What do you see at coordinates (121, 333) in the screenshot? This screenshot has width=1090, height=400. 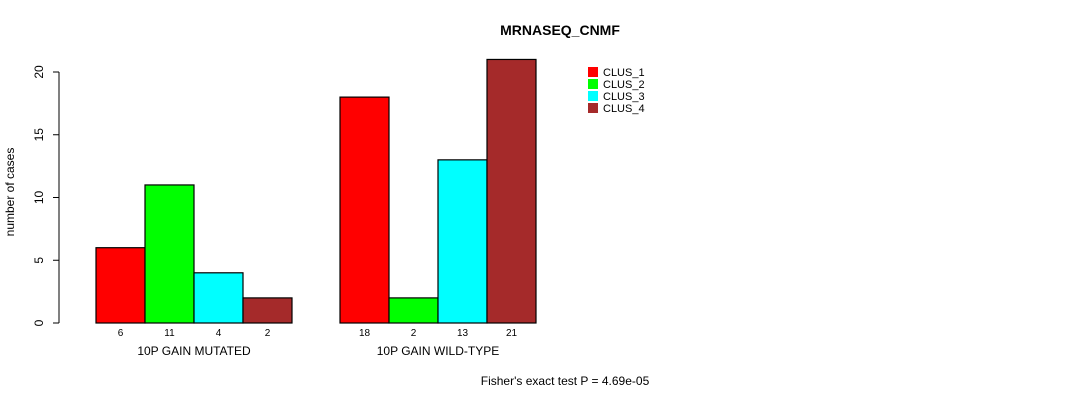 I see `bar-value-label: 6` at bounding box center [121, 333].